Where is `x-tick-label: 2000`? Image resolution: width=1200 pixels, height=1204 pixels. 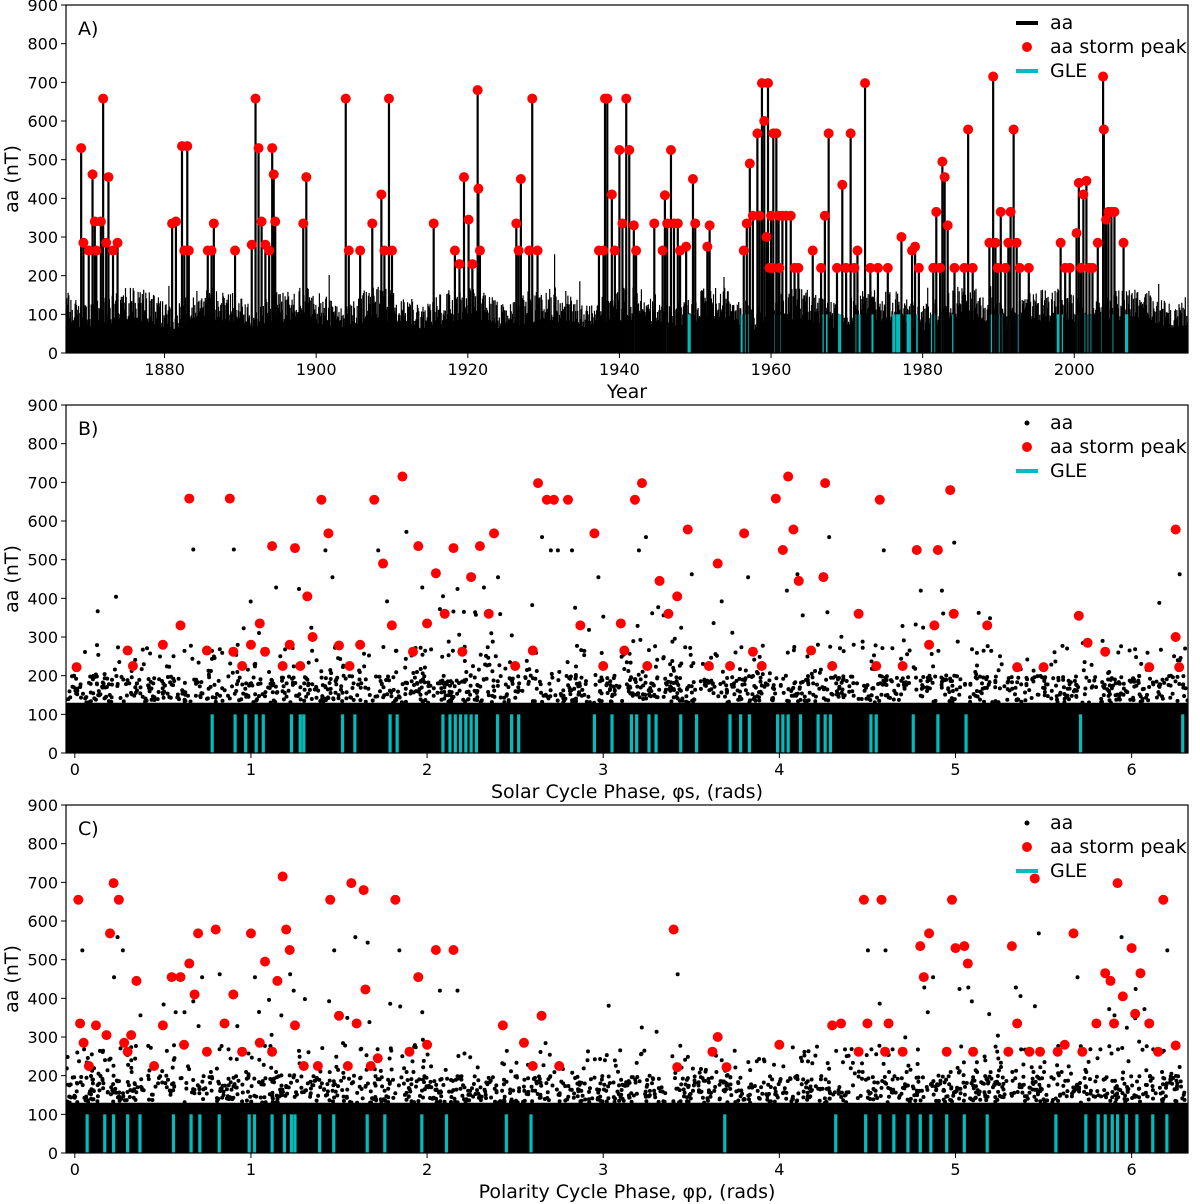 x-tick-label: 2000 is located at coordinates (1074, 369).